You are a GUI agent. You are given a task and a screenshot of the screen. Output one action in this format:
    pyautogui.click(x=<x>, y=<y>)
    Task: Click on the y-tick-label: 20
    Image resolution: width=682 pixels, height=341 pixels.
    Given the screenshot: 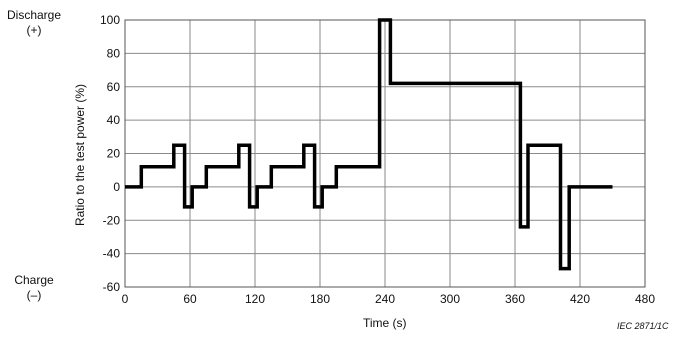 What is the action you would take?
    pyautogui.click(x=114, y=154)
    